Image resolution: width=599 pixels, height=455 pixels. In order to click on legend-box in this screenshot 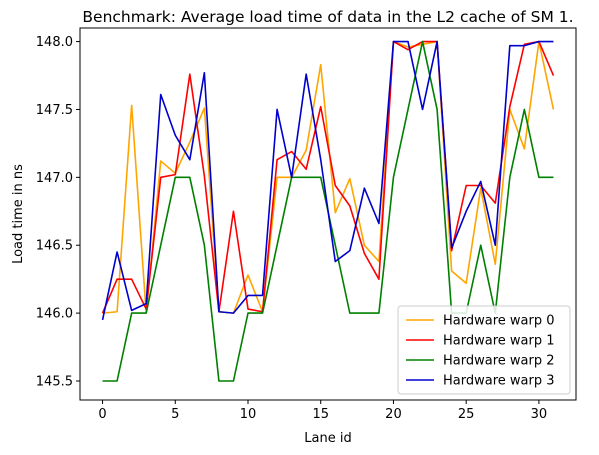, I will do `click(484, 350)`.